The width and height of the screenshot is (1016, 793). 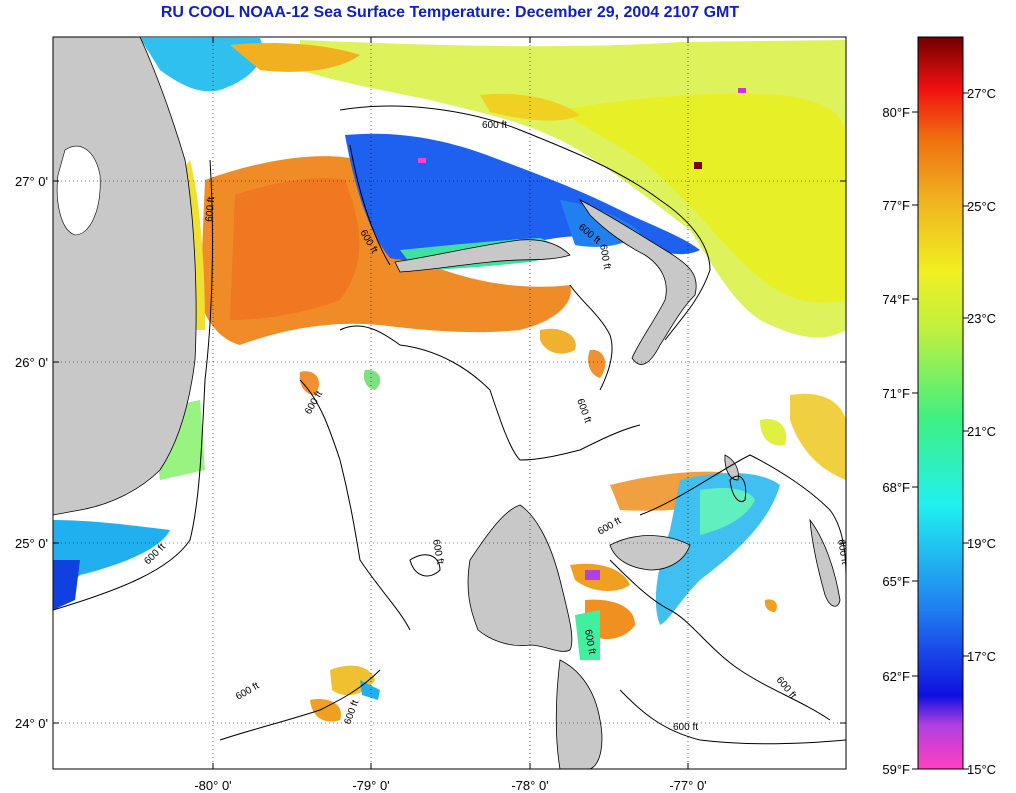 I want to click on colorbar-c-label: 21°C, so click(x=981, y=431).